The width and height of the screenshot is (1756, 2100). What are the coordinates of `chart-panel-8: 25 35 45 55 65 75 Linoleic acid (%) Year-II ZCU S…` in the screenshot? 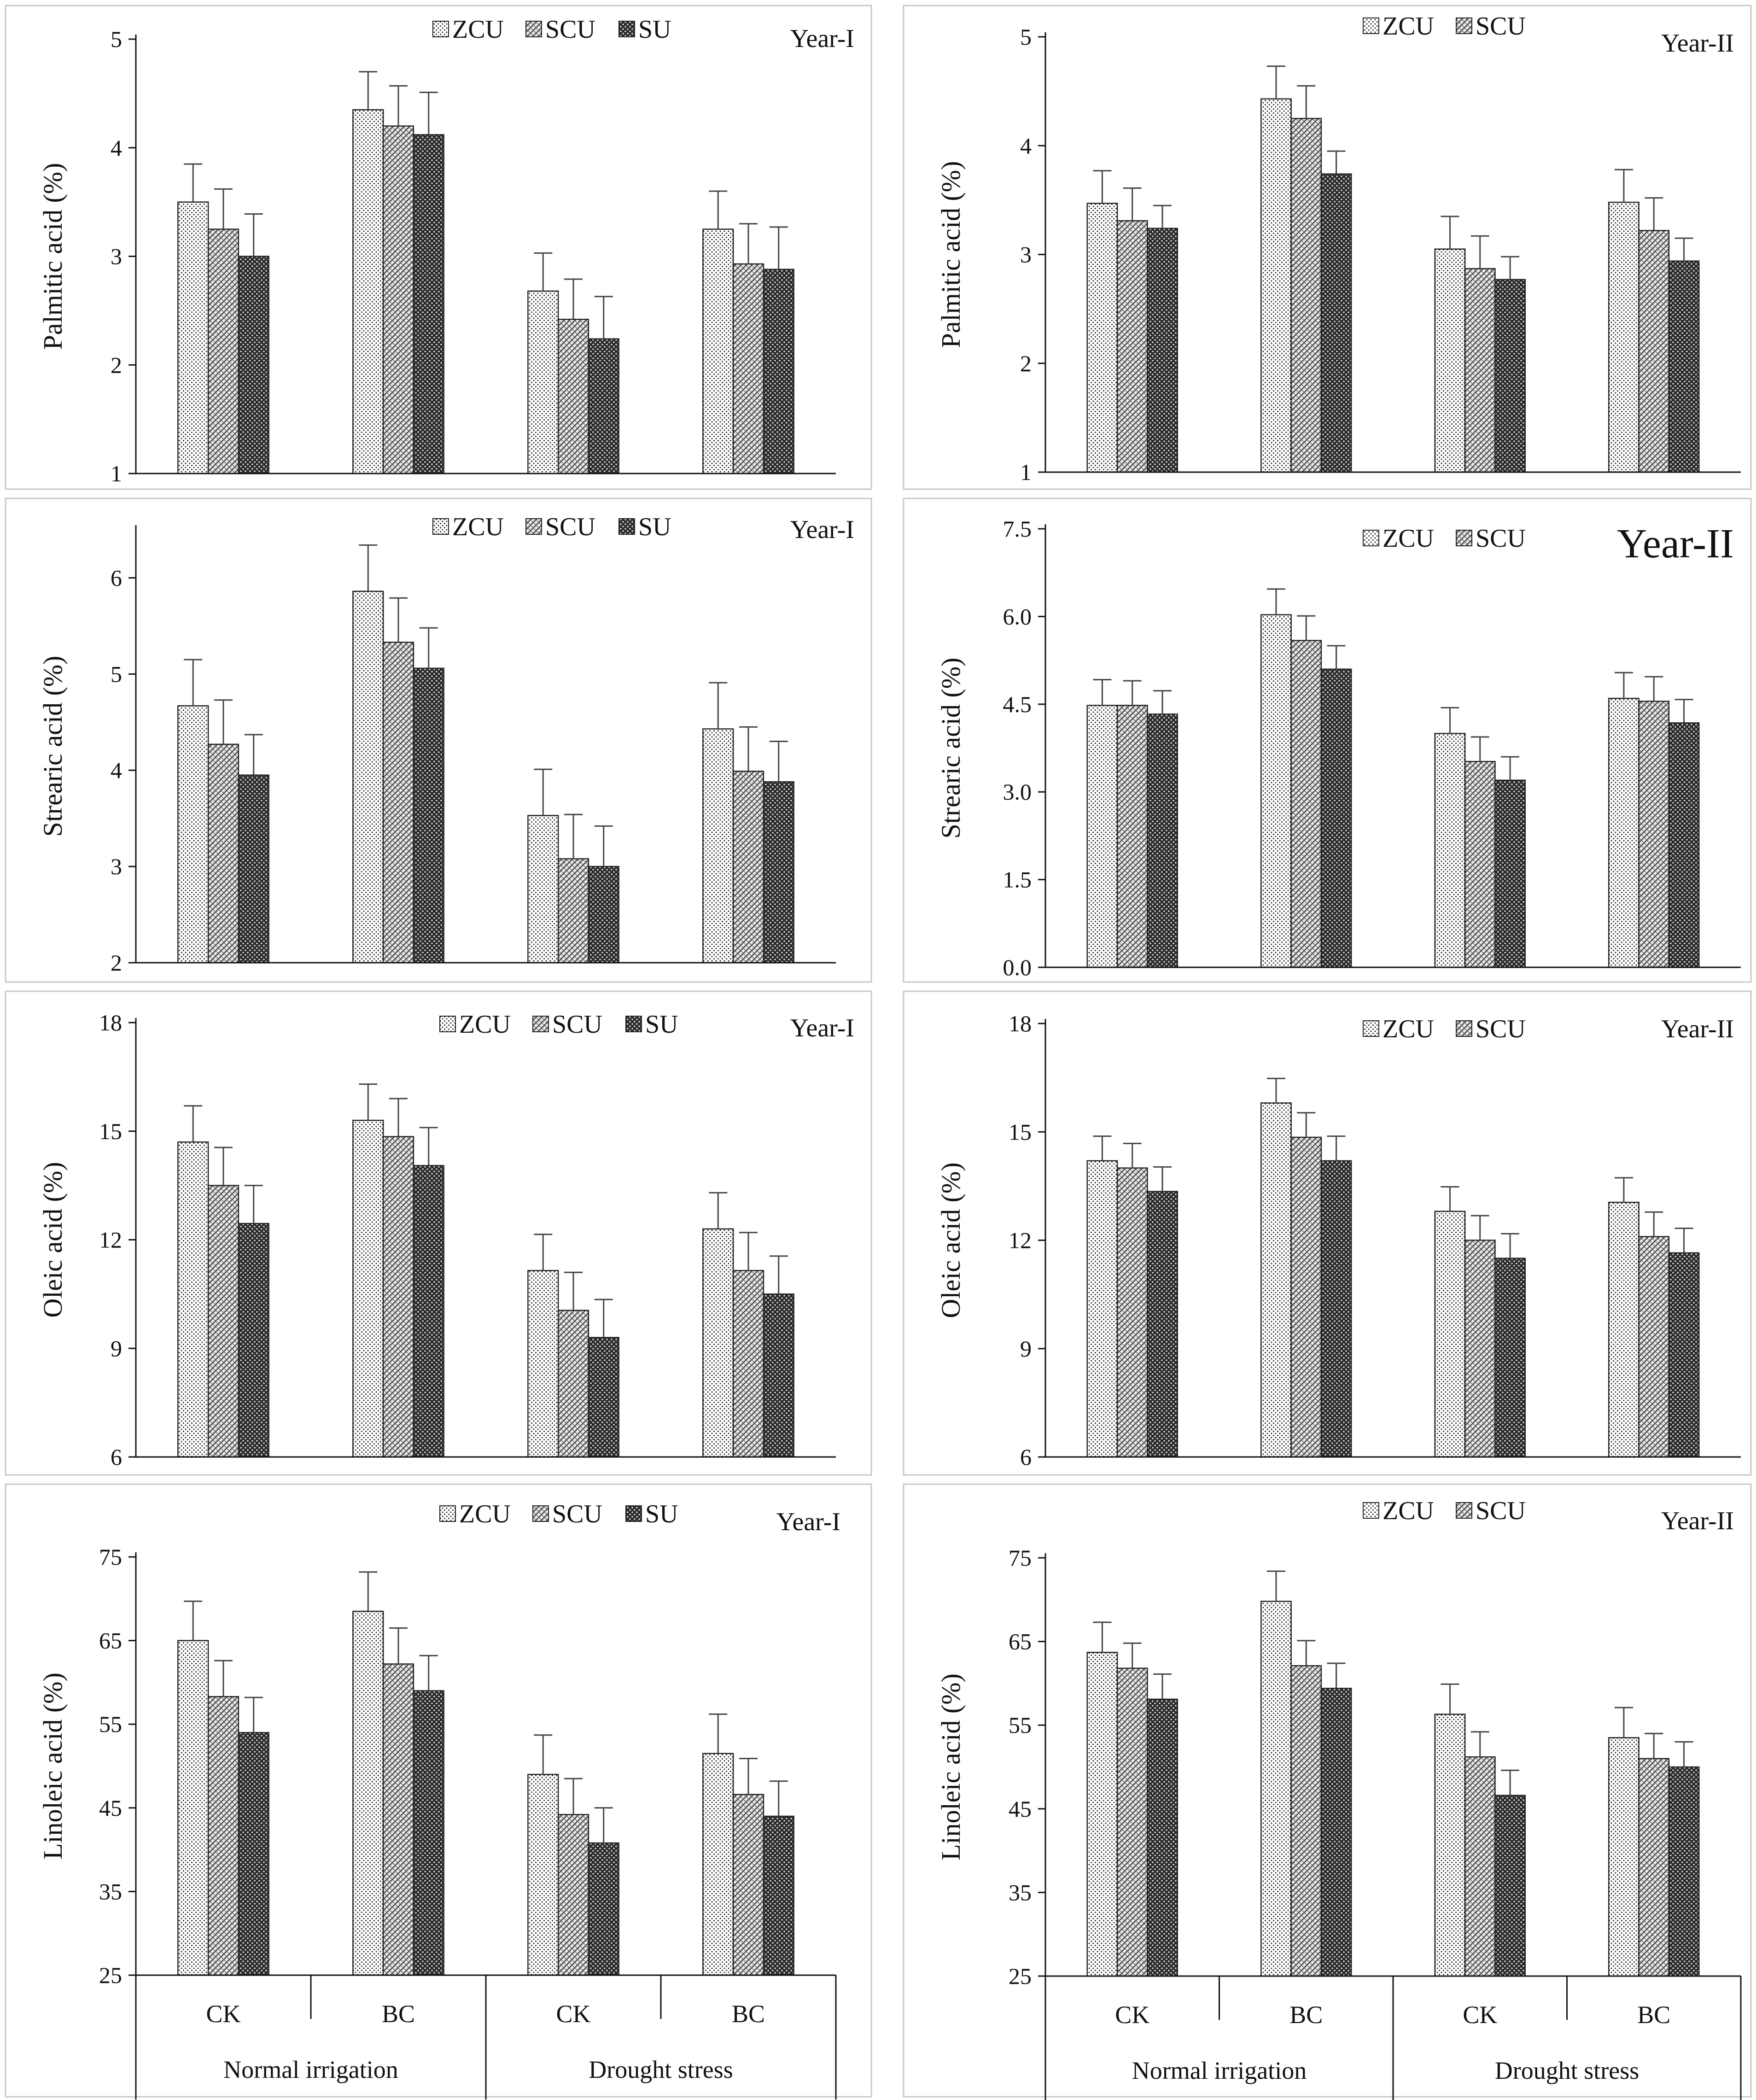 It's located at (1327, 1791).